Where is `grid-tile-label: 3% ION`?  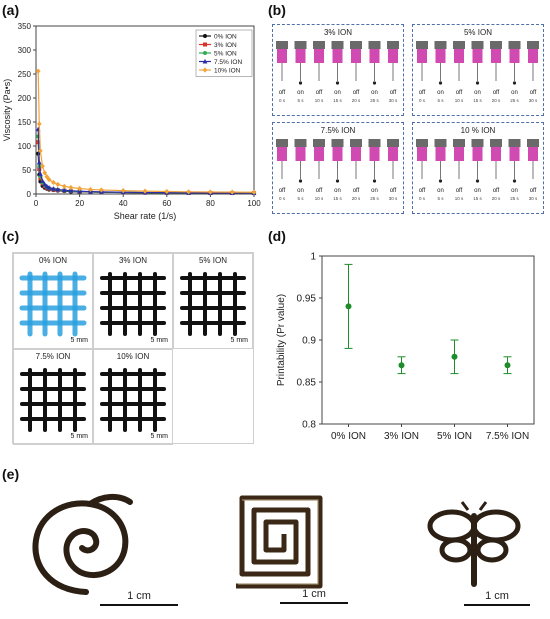 grid-tile-label: 3% ION is located at coordinates (132, 260).